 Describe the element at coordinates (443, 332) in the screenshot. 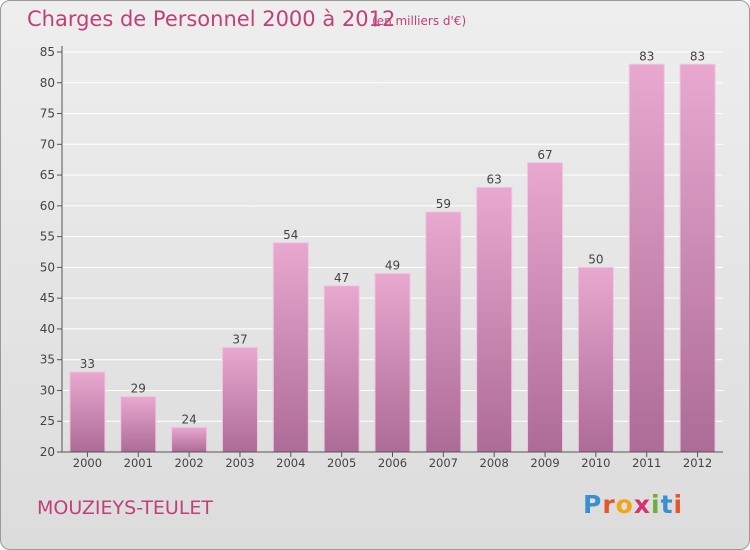

I see `bar-2007` at that location.